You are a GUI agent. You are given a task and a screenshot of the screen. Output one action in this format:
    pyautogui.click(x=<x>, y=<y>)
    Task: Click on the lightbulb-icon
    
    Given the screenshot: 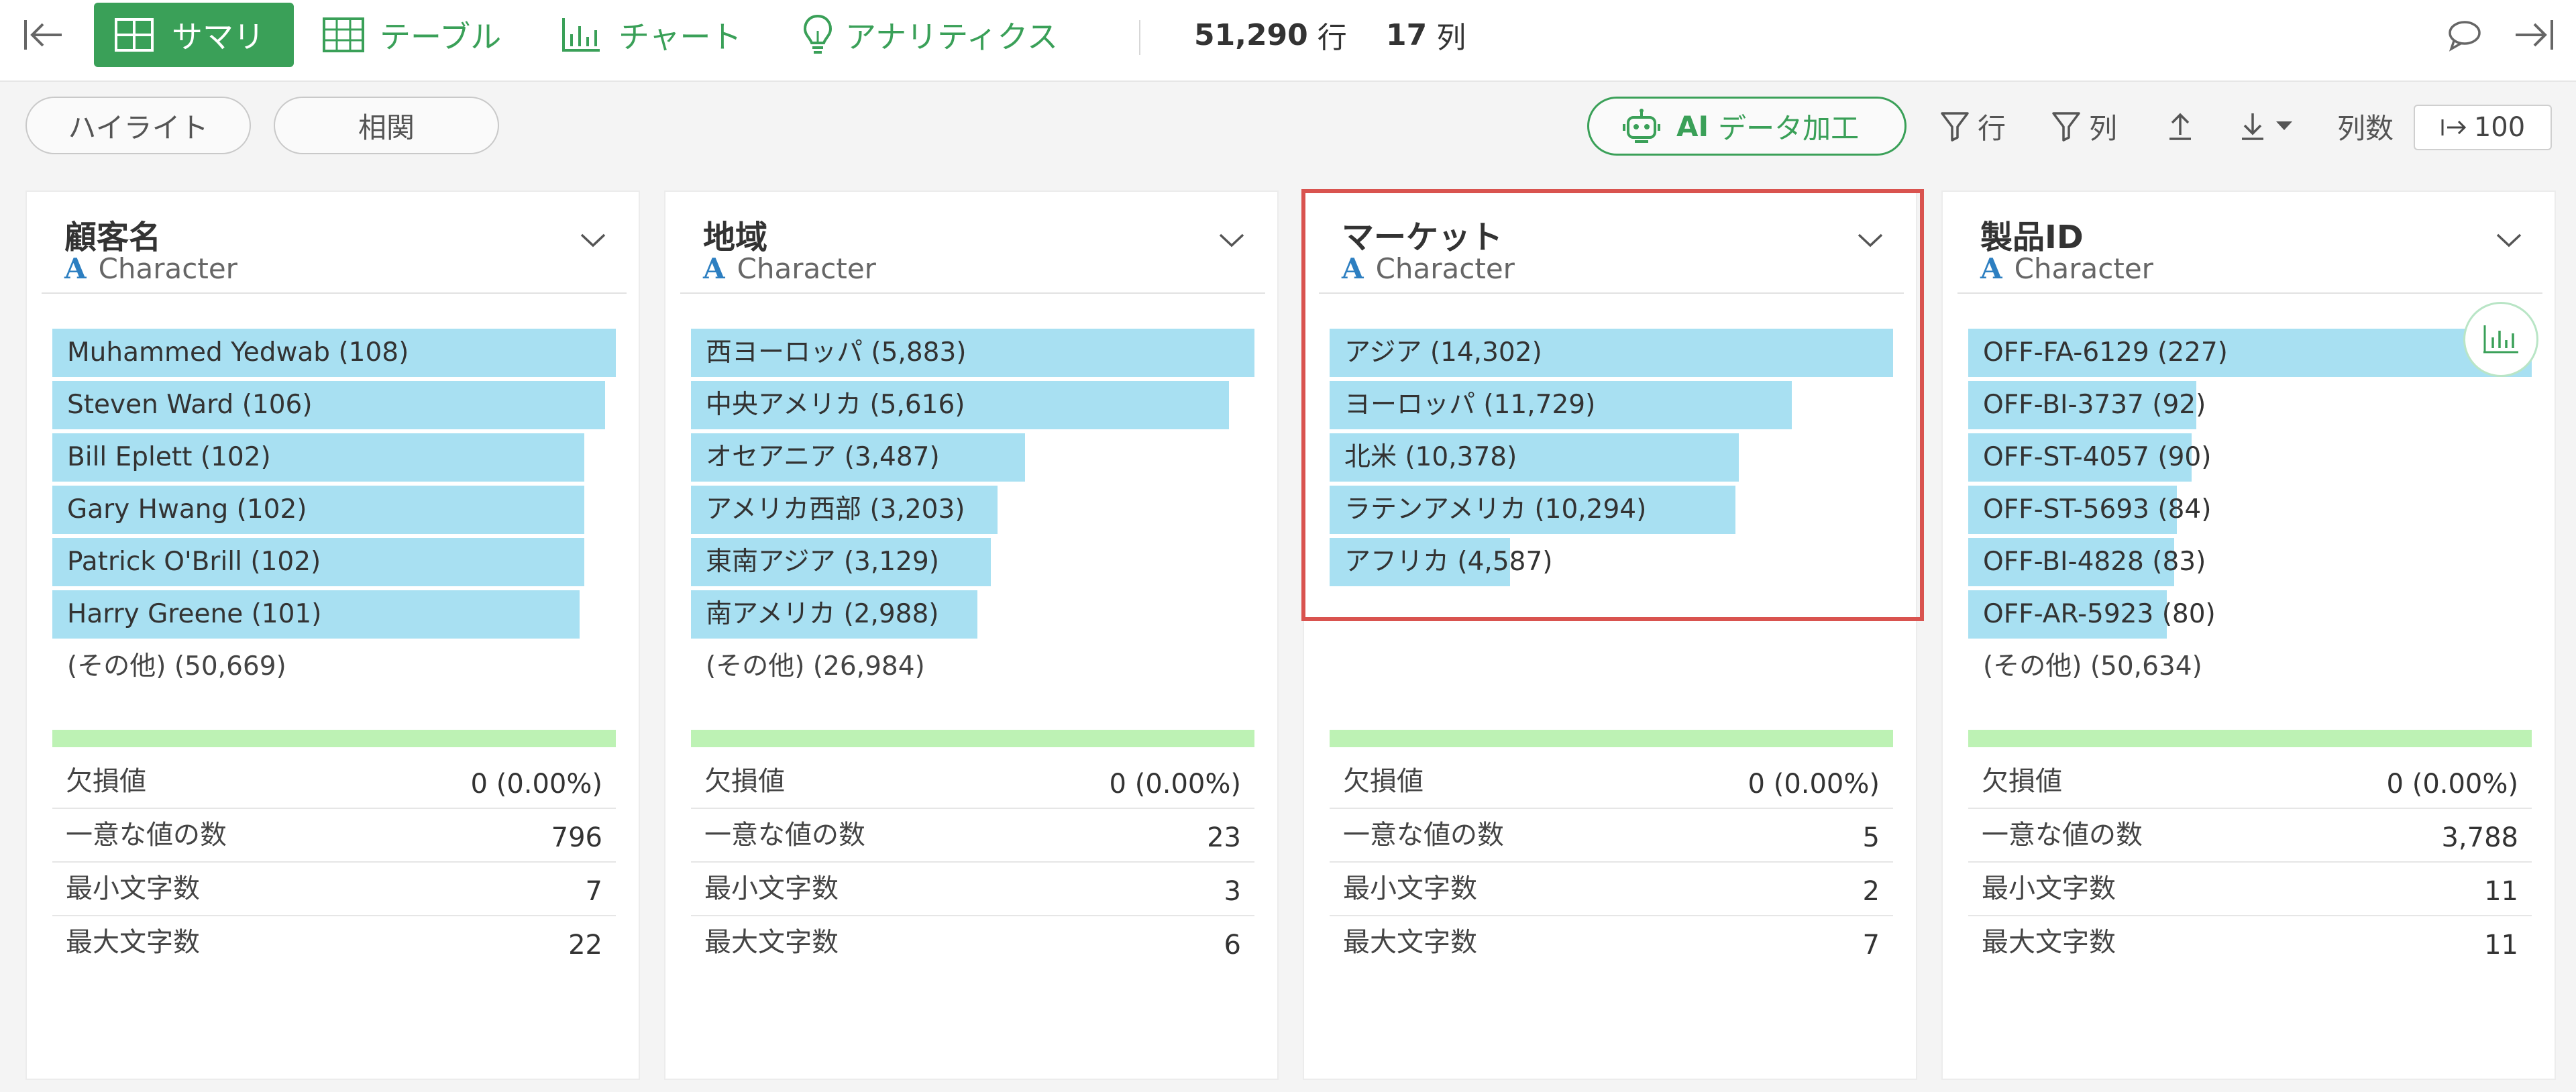 What is the action you would take?
    pyautogui.click(x=818, y=34)
    